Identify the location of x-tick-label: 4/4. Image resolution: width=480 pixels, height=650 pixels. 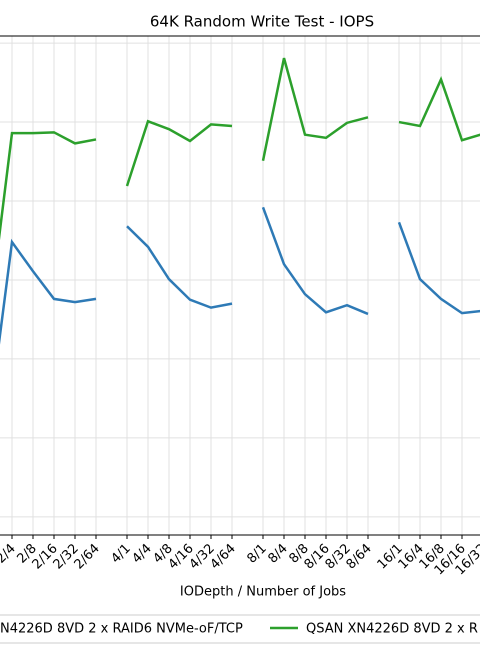
(141, 553).